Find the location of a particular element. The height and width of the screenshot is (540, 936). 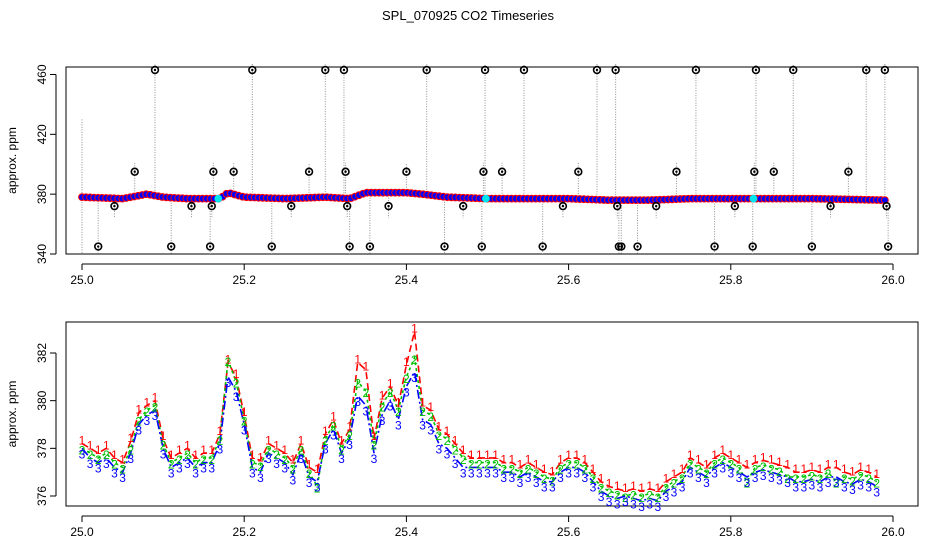

y-tick-label: 382 is located at coordinates (42, 353).